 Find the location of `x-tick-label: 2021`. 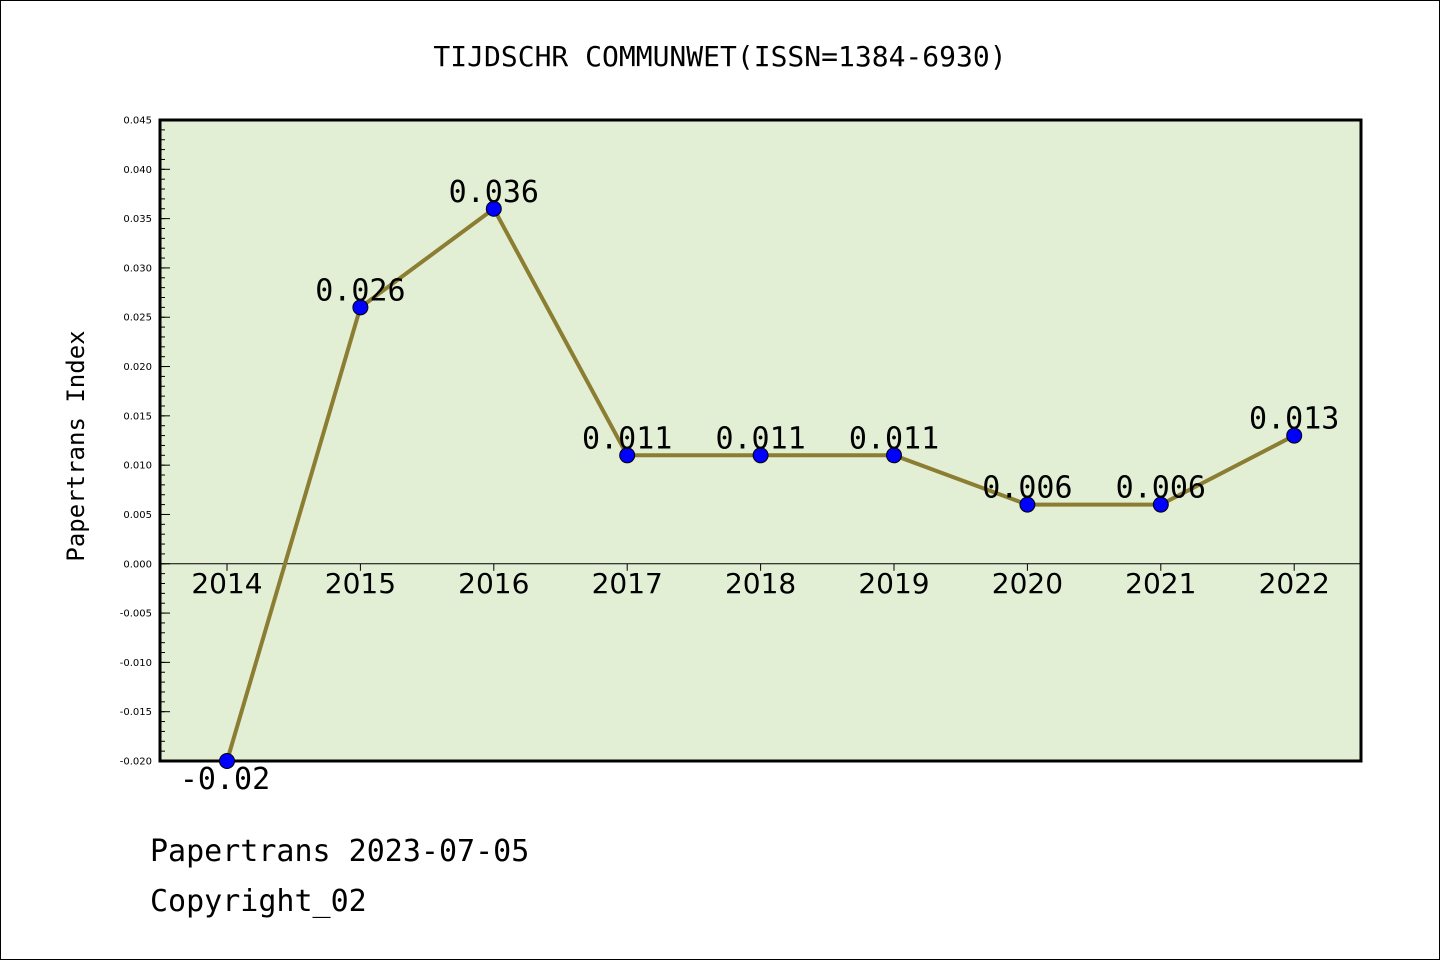

x-tick-label: 2021 is located at coordinates (1160, 583).